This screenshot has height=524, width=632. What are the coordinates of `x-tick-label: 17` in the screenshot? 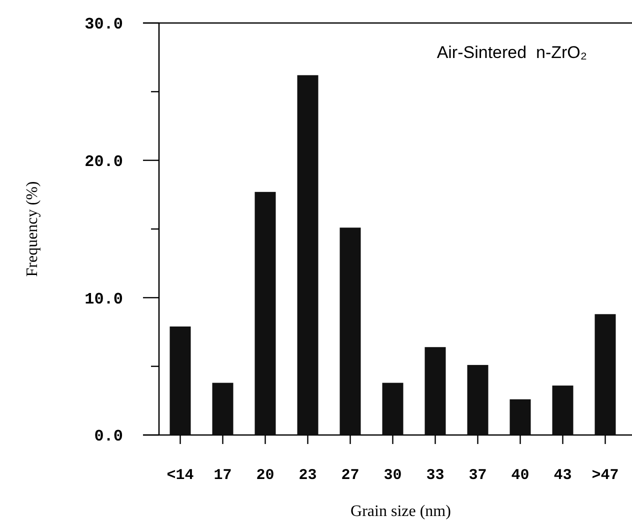 It's located at (223, 475).